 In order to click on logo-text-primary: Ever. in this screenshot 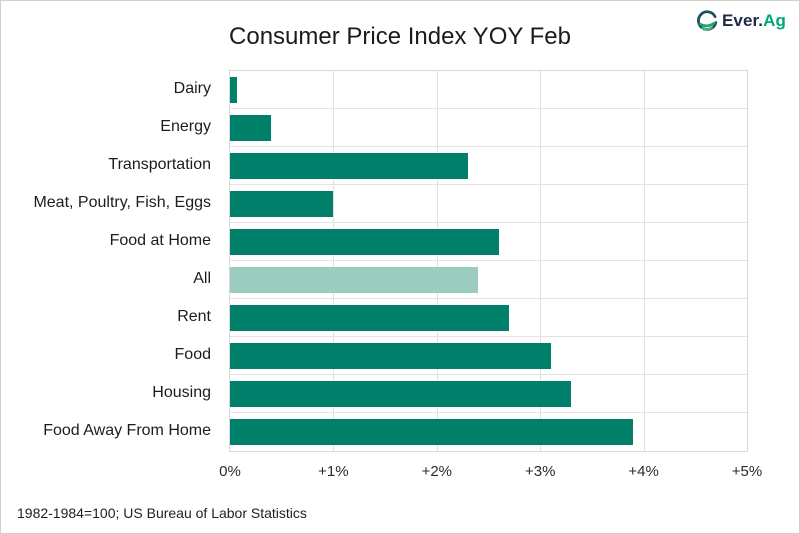, I will do `click(742, 20)`.